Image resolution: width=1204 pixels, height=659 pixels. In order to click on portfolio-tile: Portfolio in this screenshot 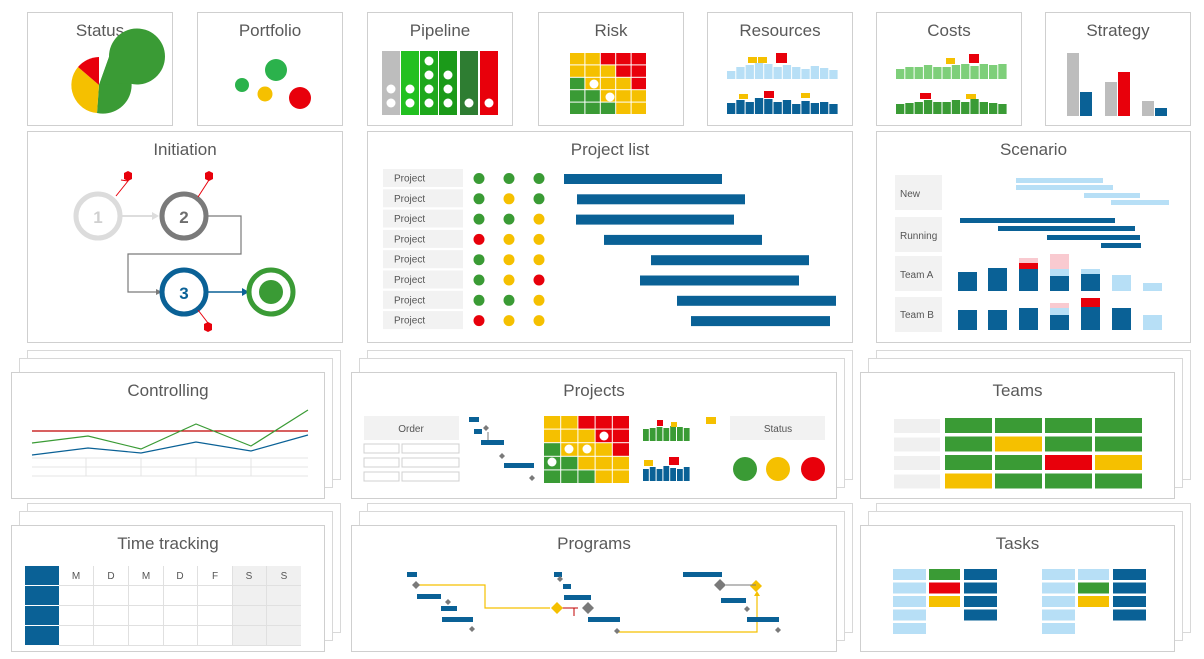, I will do `click(270, 69)`.